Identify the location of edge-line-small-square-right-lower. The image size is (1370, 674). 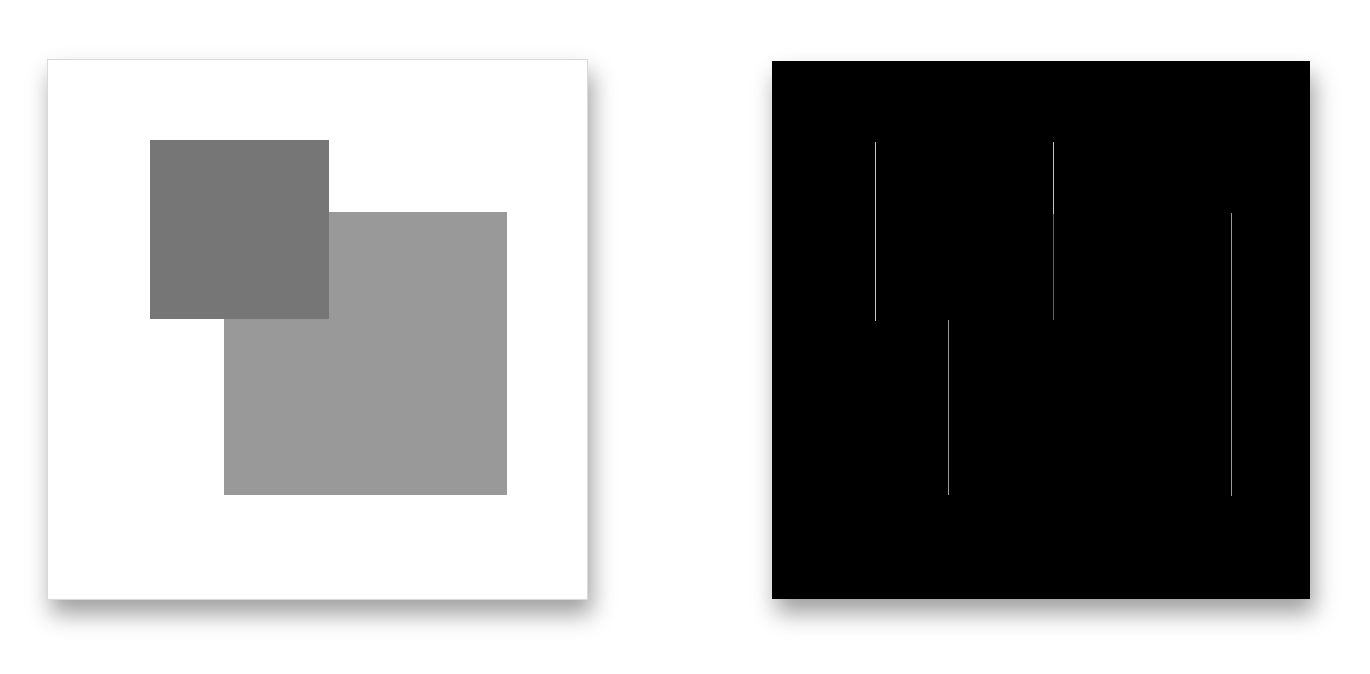
(1053, 267).